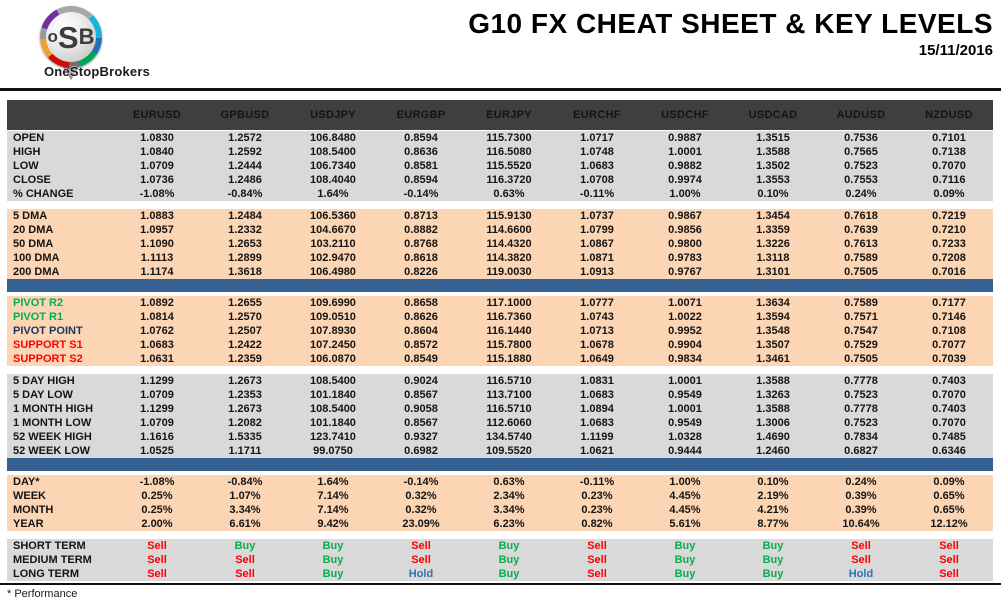 This screenshot has height=606, width=1001. What do you see at coordinates (333, 244) in the screenshot?
I see `table-cell: 103.2110` at bounding box center [333, 244].